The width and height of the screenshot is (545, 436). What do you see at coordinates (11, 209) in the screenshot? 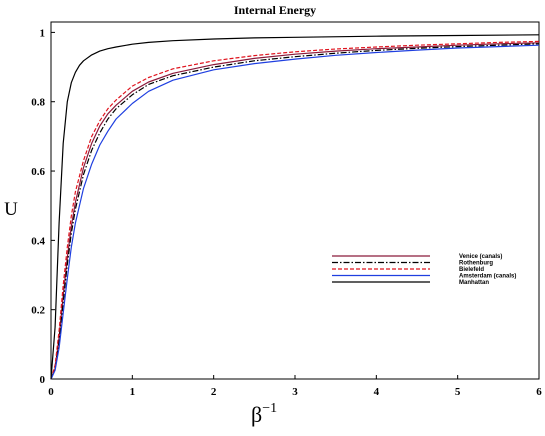
I see `y-axis-label: U` at bounding box center [11, 209].